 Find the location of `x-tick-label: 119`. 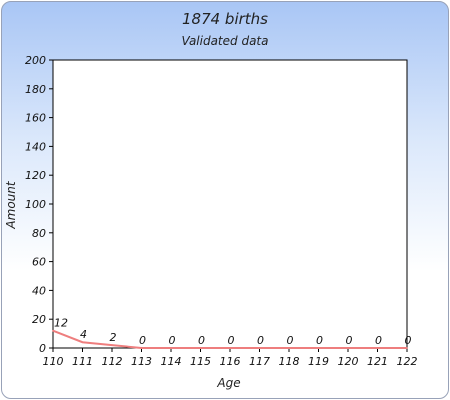

x-tick-label: 119 is located at coordinates (318, 361).